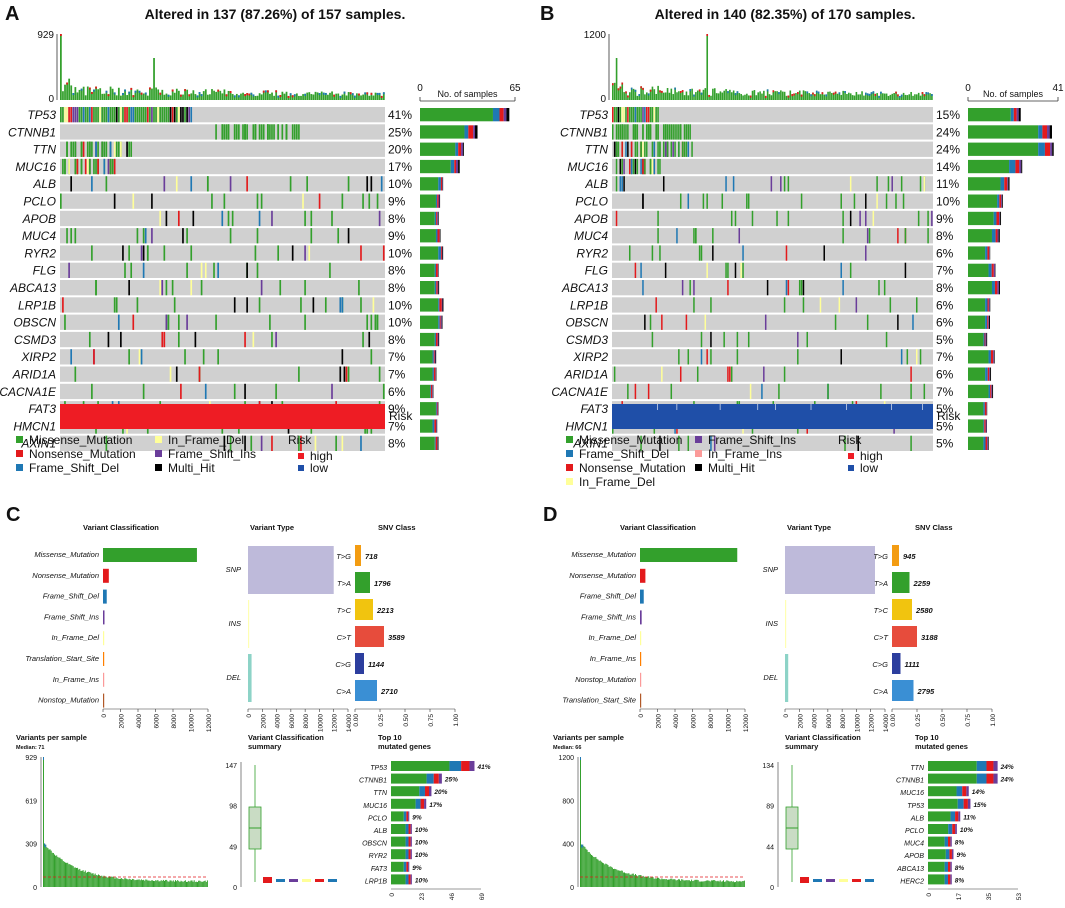 Image resolution: width=1065 pixels, height=908 pixels. Describe the element at coordinates (979, 805) in the screenshot. I see `top10-pct-label: 15%` at that location.